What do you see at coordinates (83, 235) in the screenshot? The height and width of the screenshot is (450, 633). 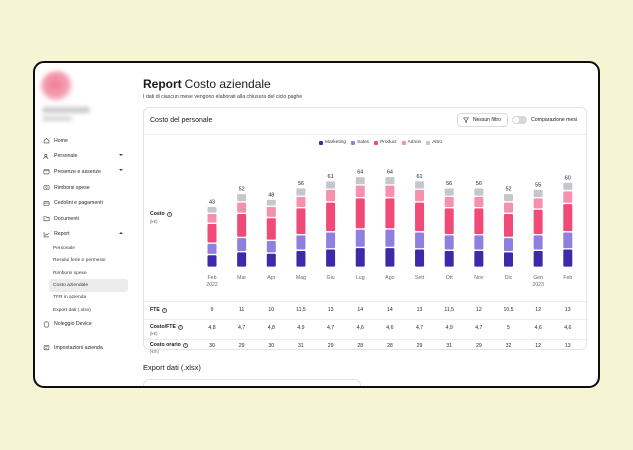 I see `sidebar-item-report: Report` at bounding box center [83, 235].